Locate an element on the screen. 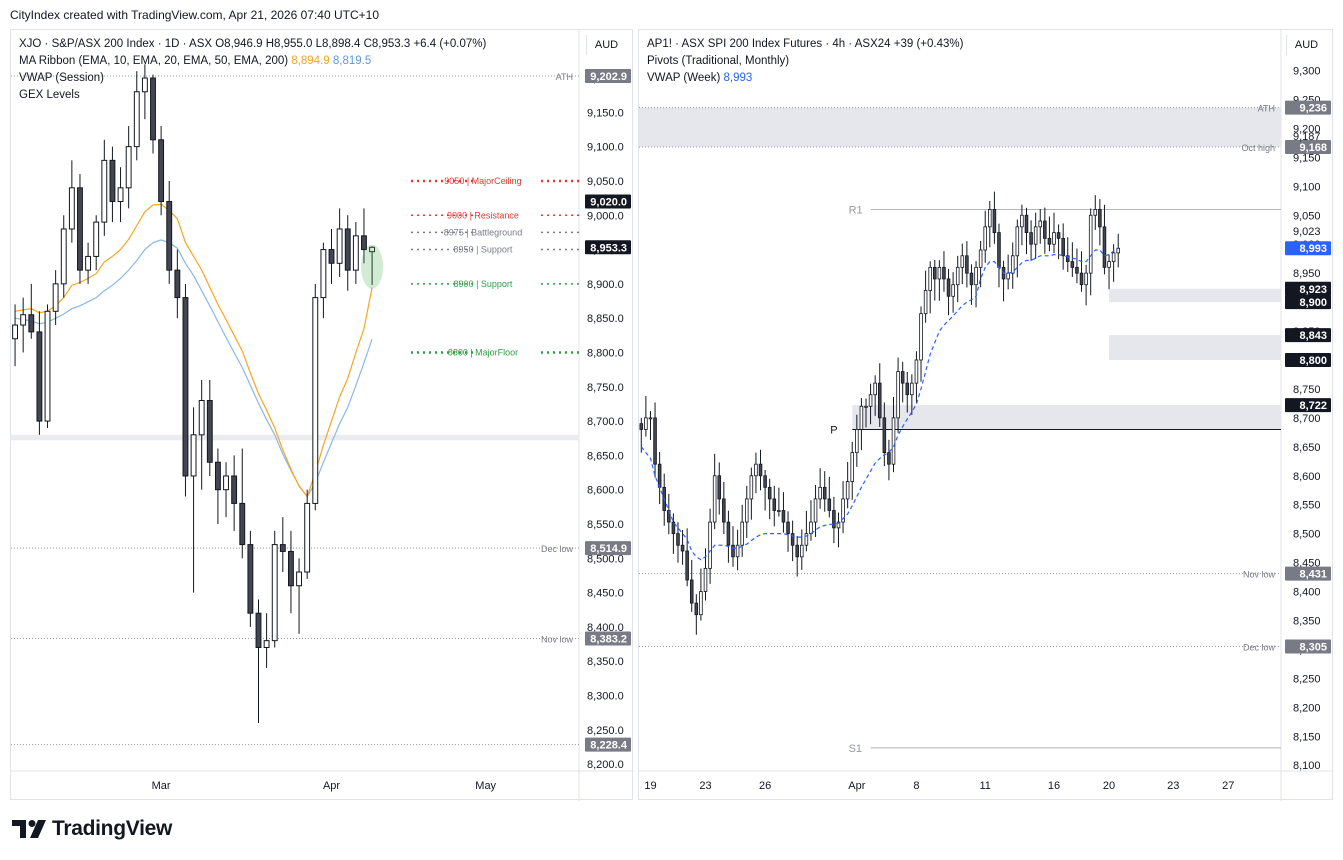 The height and width of the screenshot is (860, 1343). left-y-tick-label: 8,750.0 is located at coordinates (605, 388).